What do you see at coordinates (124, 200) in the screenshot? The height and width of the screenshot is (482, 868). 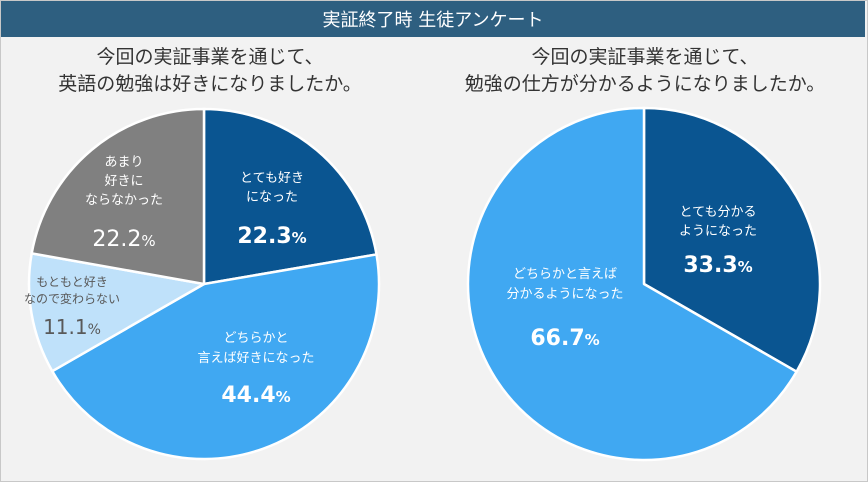 I see `pie-left-slice-4-label-line-3: ならなかった` at bounding box center [124, 200].